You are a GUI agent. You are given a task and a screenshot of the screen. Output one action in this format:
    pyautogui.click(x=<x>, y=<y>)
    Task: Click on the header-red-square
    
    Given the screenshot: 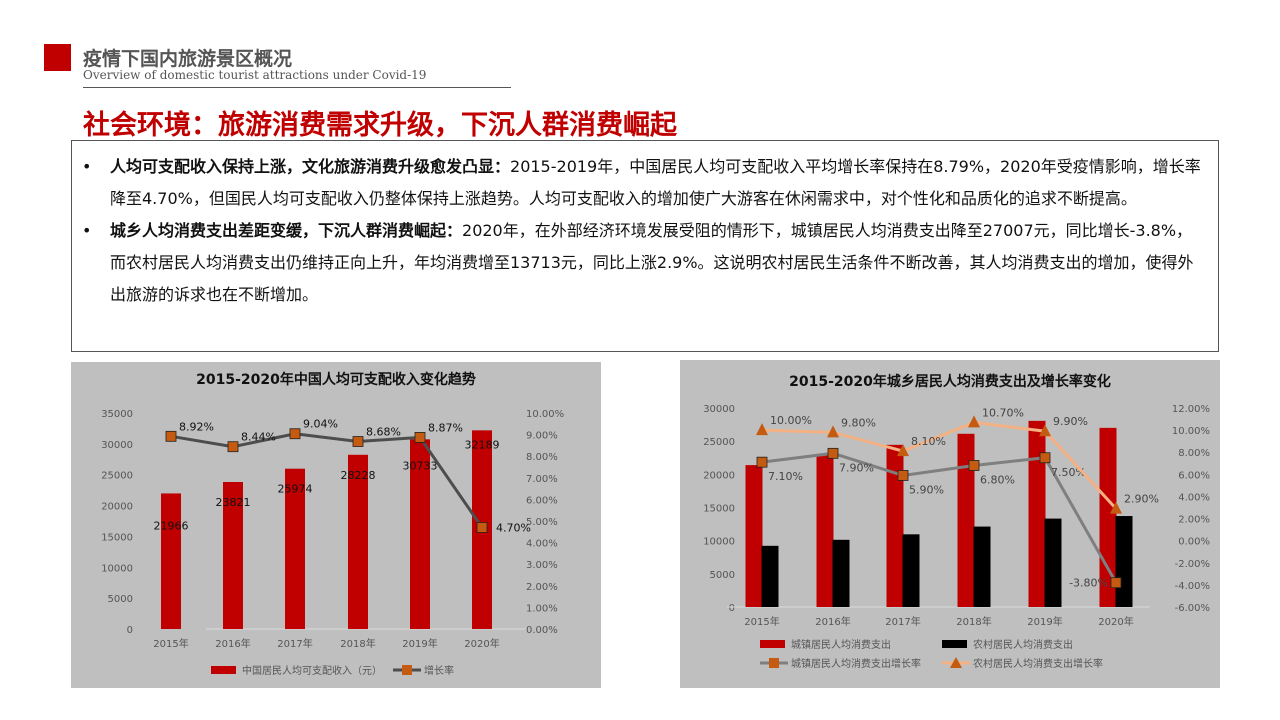 What is the action you would take?
    pyautogui.click(x=57, y=57)
    